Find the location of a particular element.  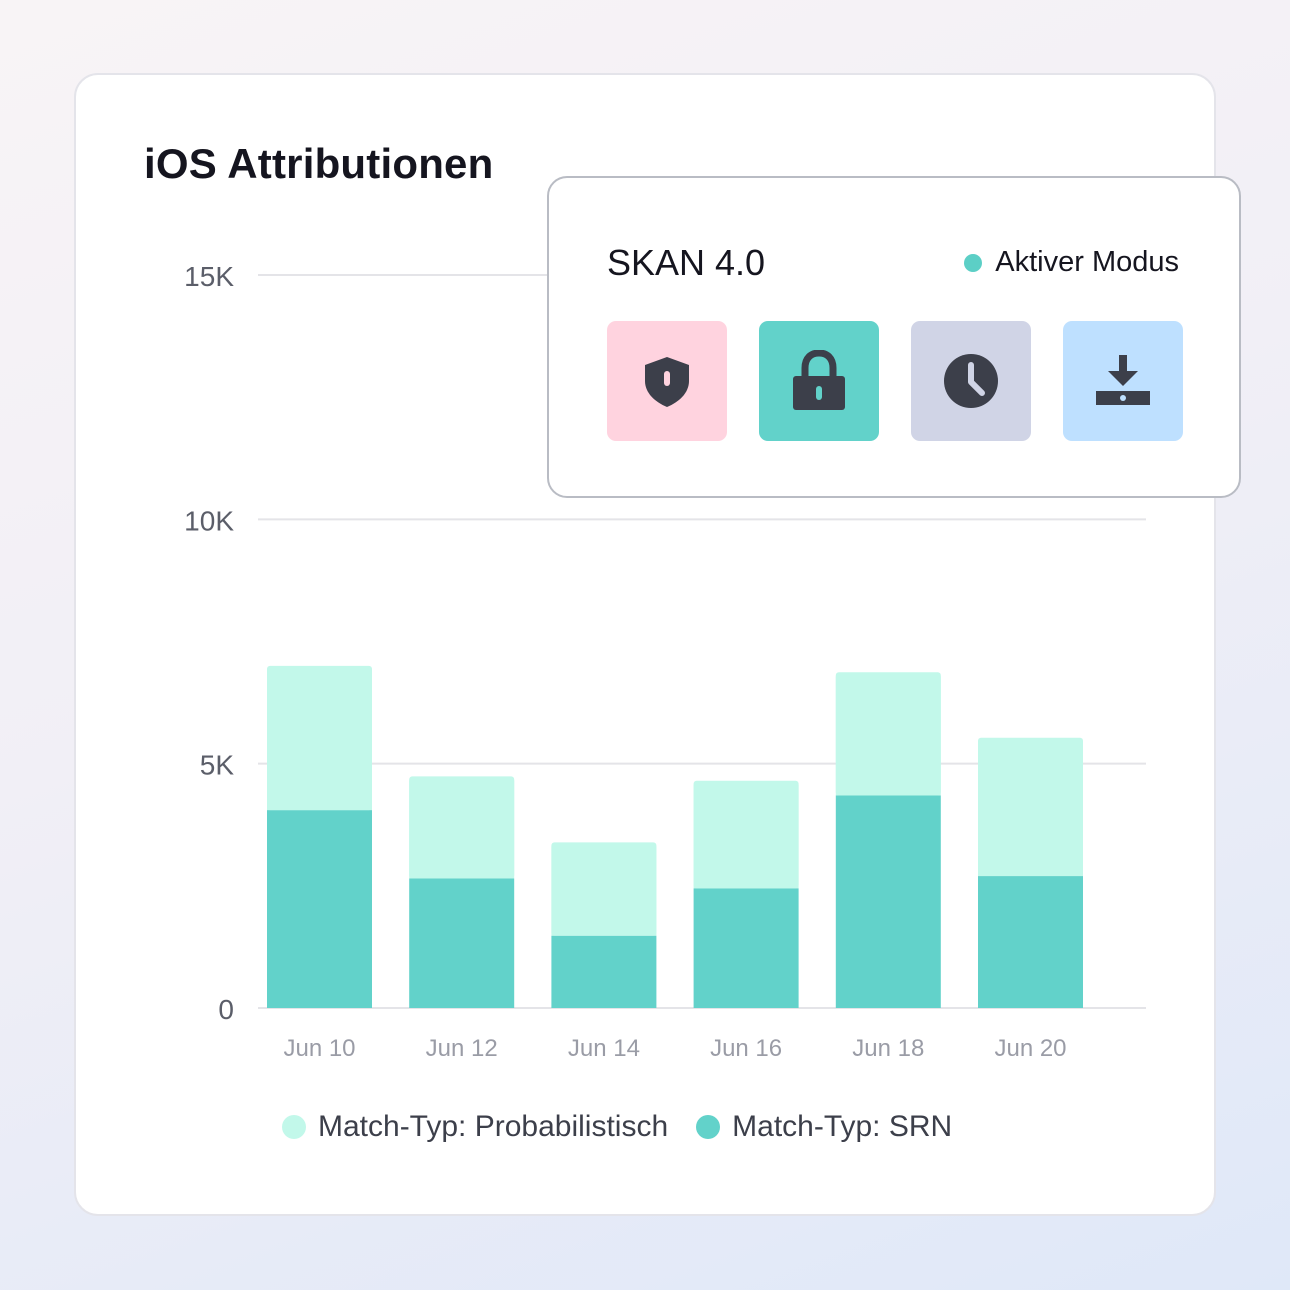

x-tick-label: Jun 20 is located at coordinates (1030, 1048).